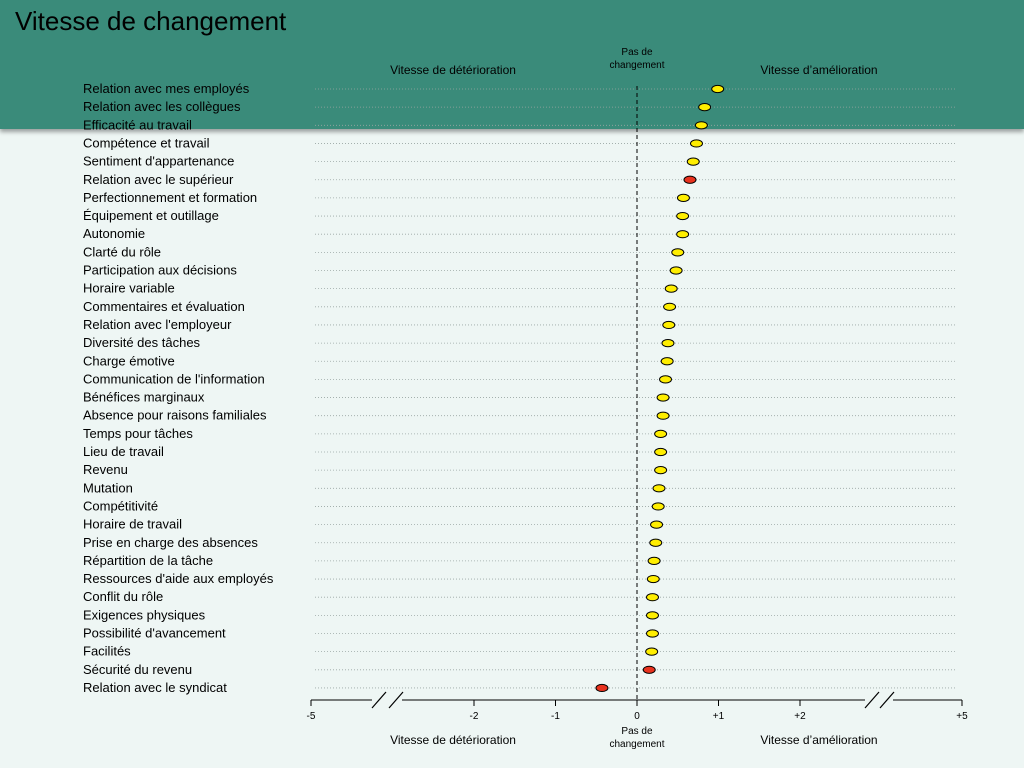 This screenshot has height=768, width=1024. Describe the element at coordinates (129, 360) in the screenshot. I see `category-label: Charge émotive` at that location.